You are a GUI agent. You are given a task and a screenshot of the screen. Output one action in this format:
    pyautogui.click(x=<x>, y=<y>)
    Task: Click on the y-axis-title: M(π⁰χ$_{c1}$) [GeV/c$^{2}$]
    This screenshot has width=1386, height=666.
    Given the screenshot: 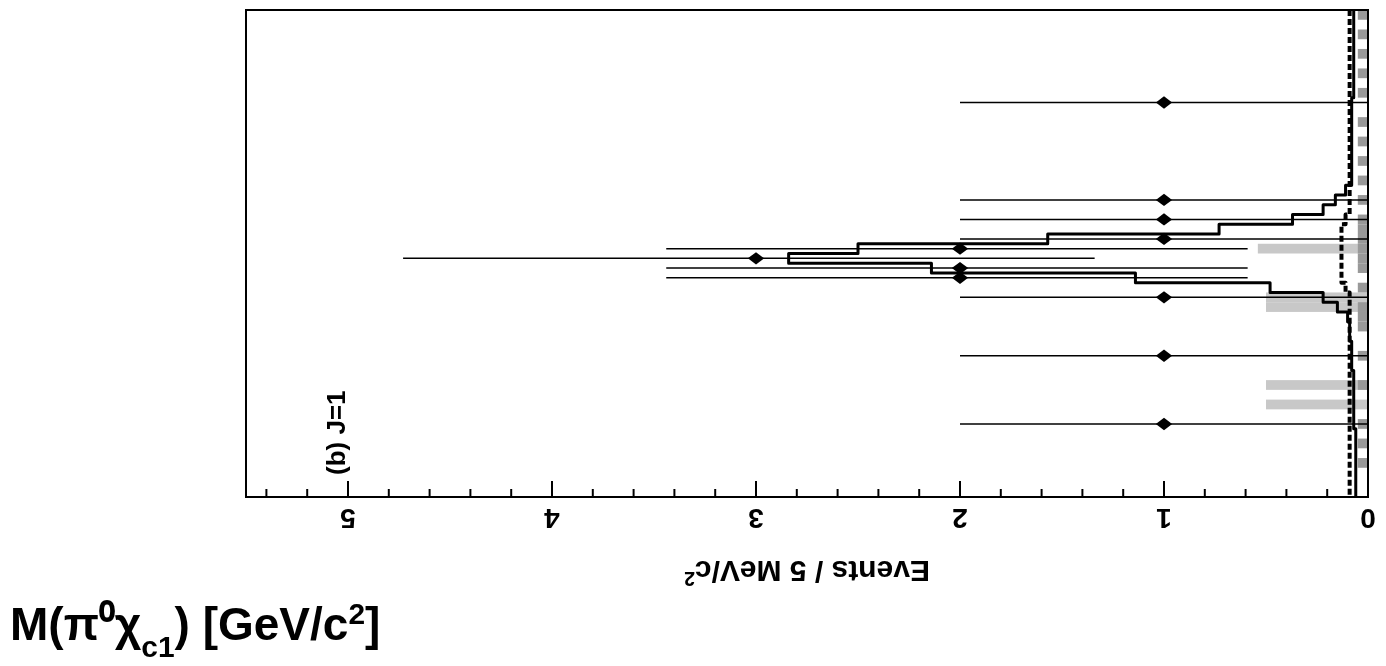 What is the action you would take?
    pyautogui.click(x=195, y=629)
    